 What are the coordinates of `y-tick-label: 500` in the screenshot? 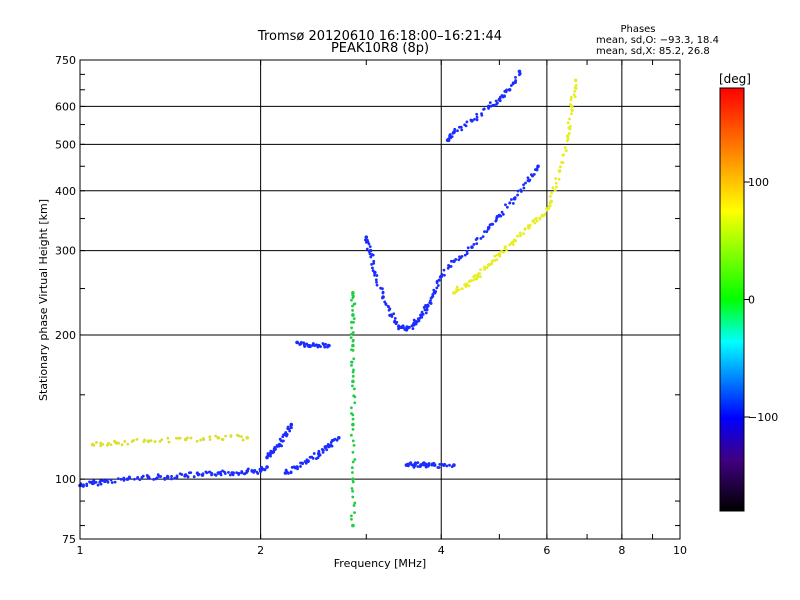 It's located at (65, 144).